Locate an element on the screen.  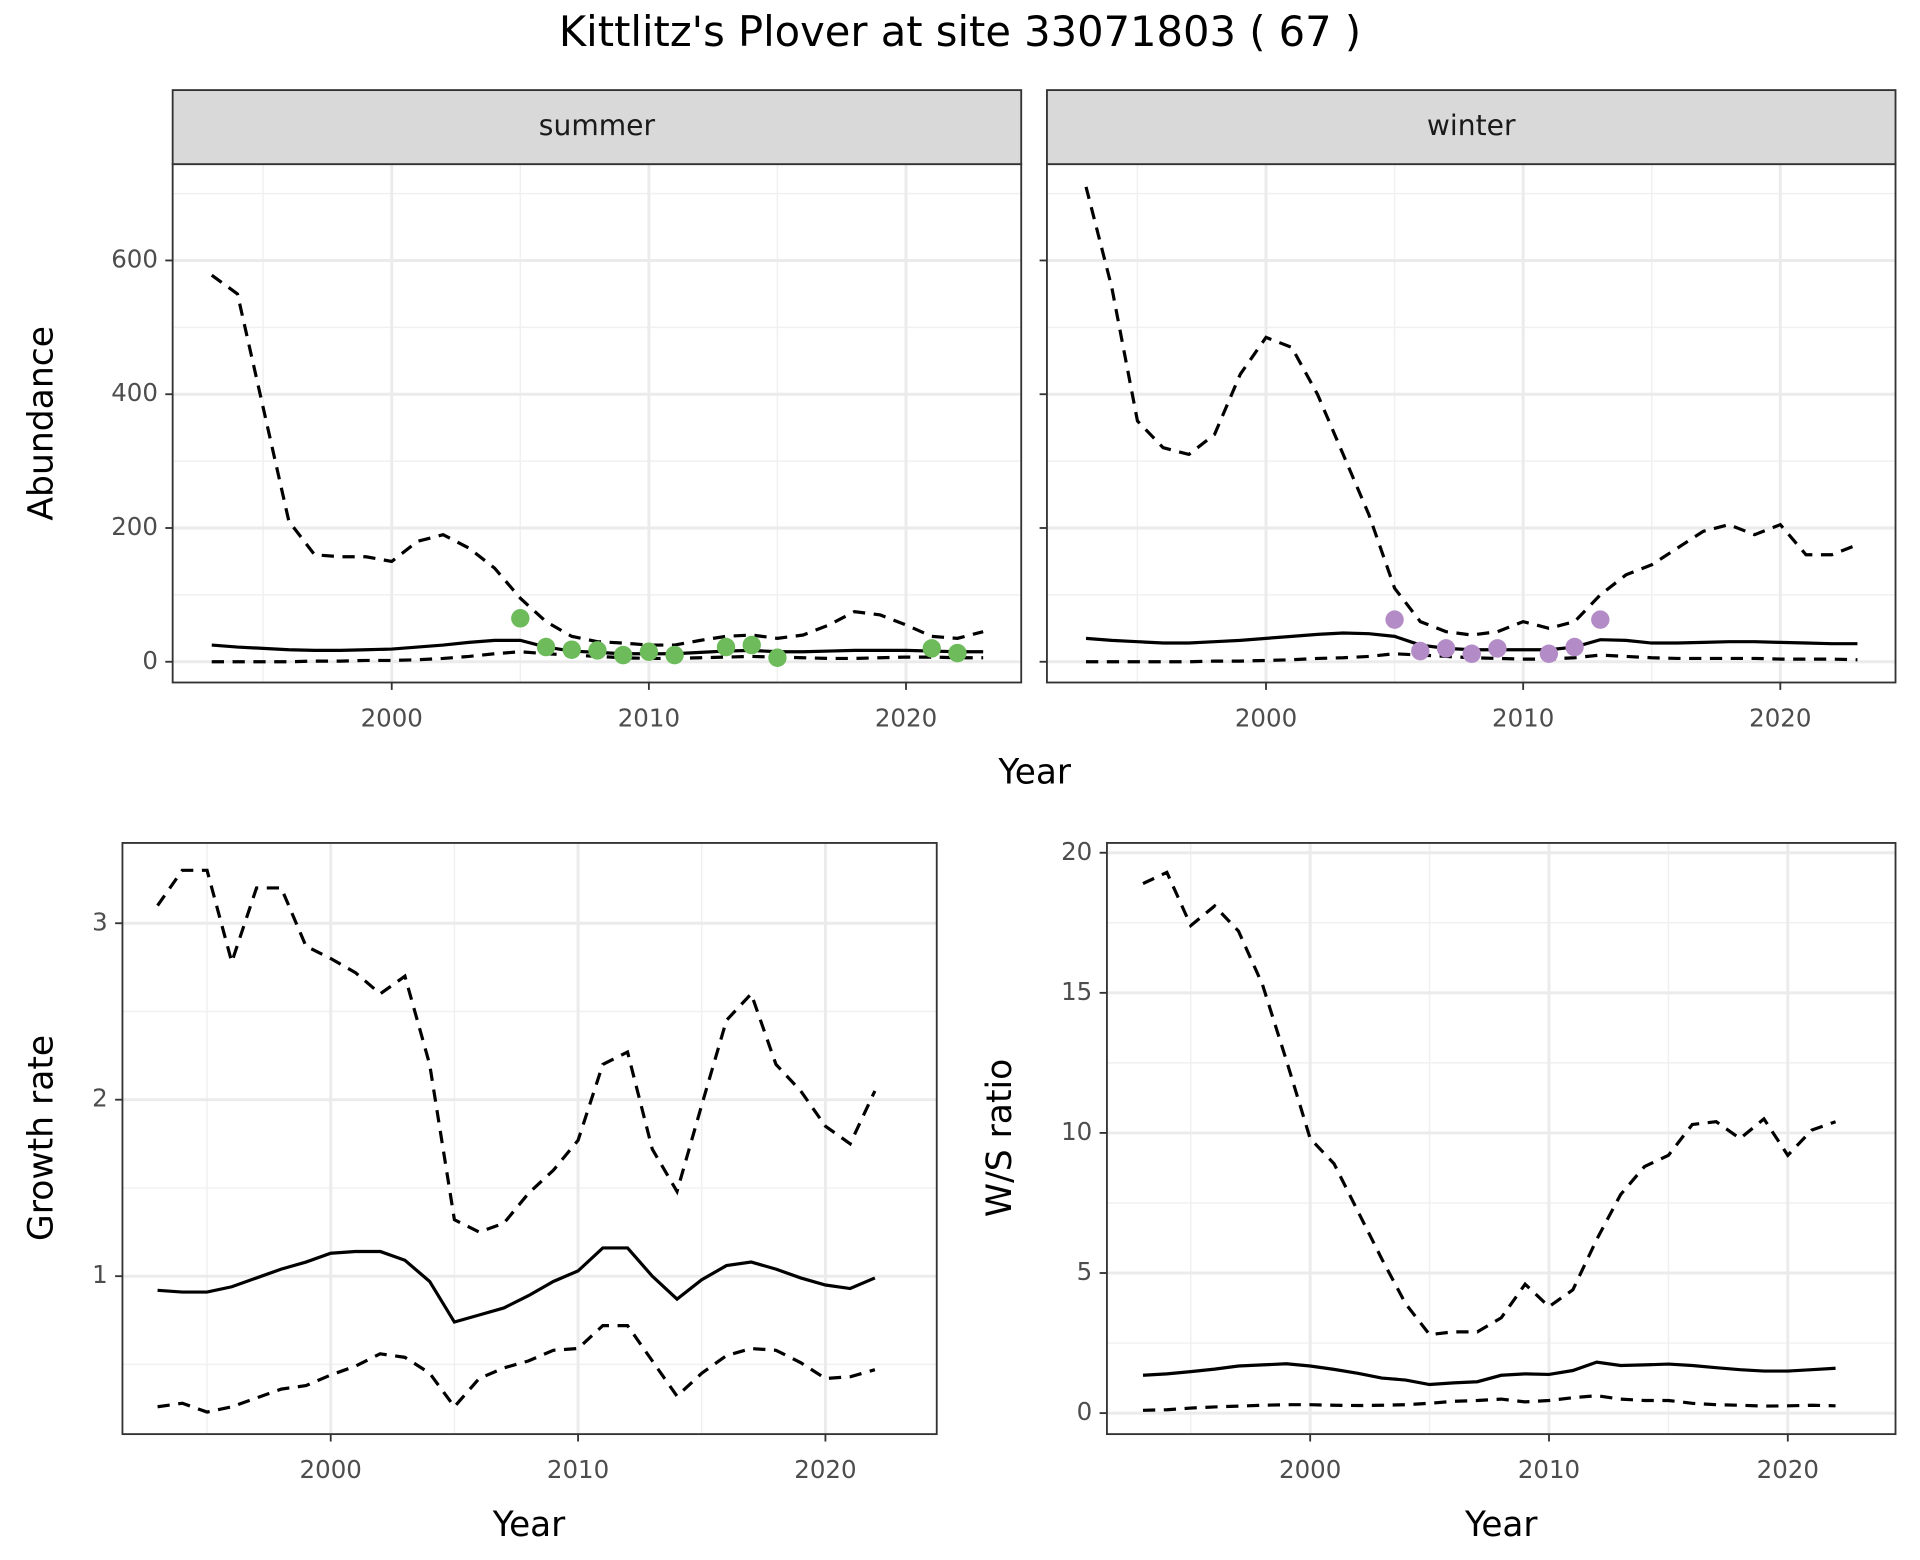
y-tick-label: 600 is located at coordinates (134, 258).